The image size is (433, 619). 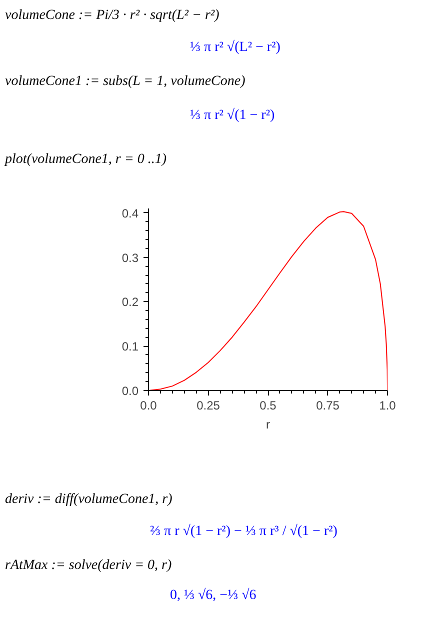 I want to click on text: rAtMax := solve(deriv = 0, r), so click(x=88, y=566).